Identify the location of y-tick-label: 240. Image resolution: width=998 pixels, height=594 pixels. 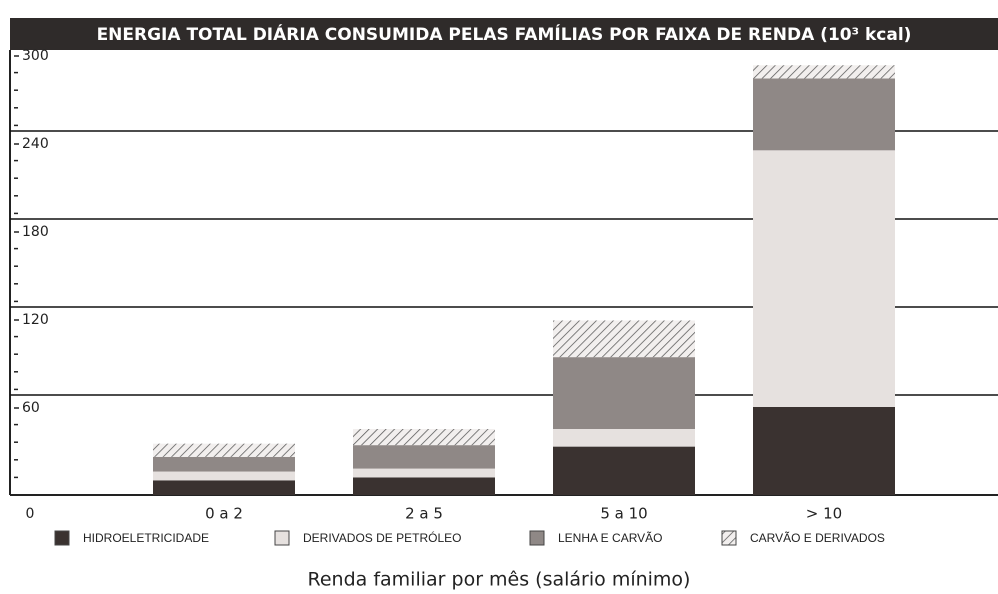
(35, 144).